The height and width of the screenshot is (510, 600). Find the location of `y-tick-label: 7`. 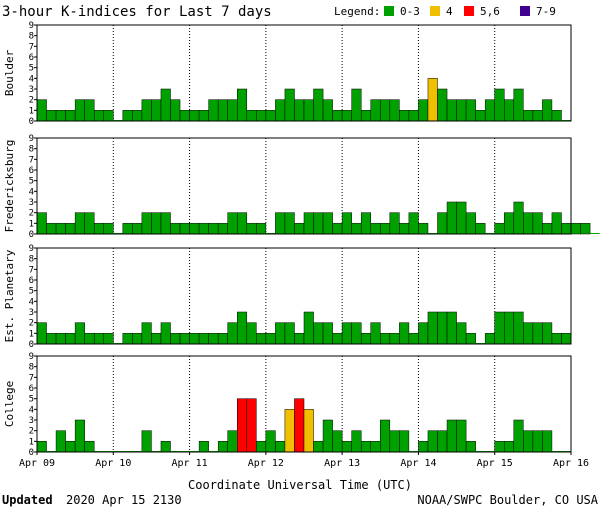

y-tick-label: 7 is located at coordinates (31, 47).